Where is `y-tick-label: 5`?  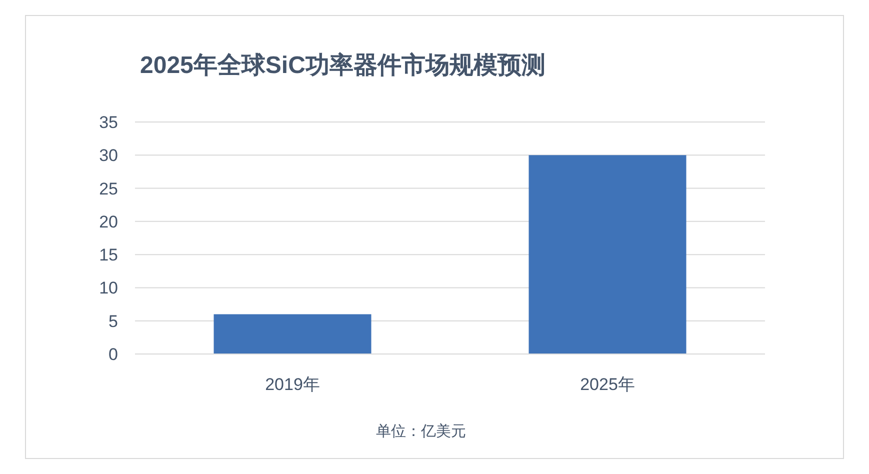
y-tick-label: 5 is located at coordinates (113, 321).